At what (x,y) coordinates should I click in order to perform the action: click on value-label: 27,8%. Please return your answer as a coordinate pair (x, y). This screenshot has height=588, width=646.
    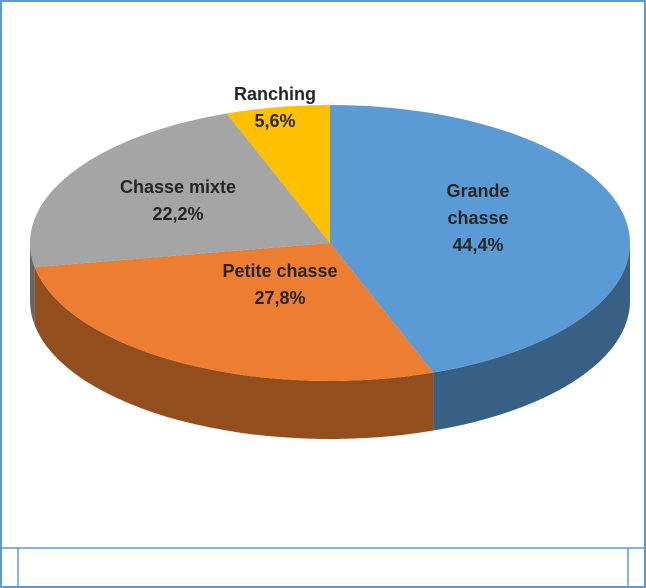
    Looking at the image, I should click on (280, 298).